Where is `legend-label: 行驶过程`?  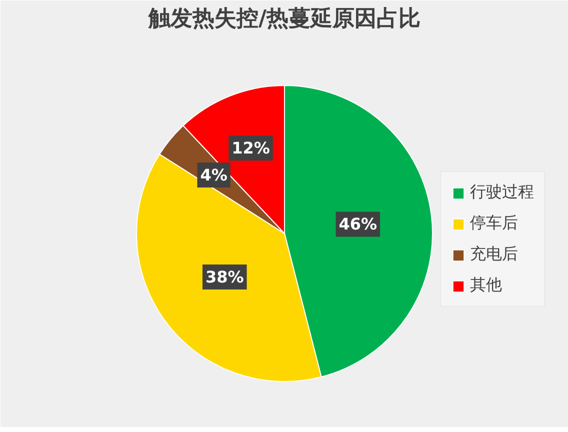 legend-label: 行驶过程 is located at coordinates (502, 192).